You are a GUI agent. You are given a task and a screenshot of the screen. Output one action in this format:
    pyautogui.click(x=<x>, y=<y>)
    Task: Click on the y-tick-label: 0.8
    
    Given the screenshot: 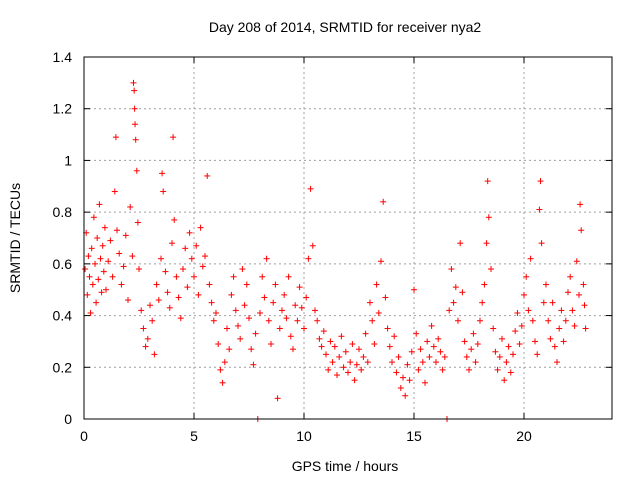 What is the action you would take?
    pyautogui.click(x=63, y=212)
    